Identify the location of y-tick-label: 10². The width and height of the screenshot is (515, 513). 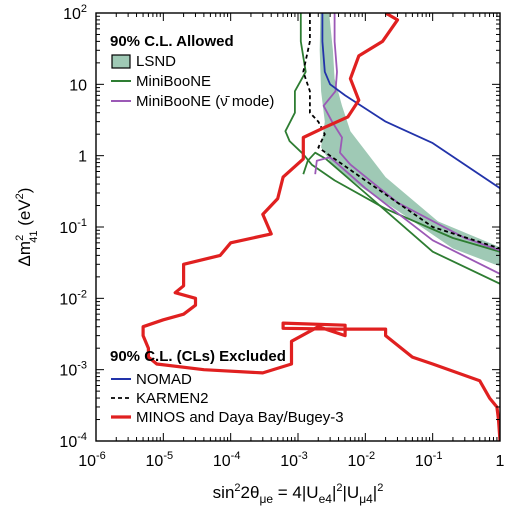
(75, 13).